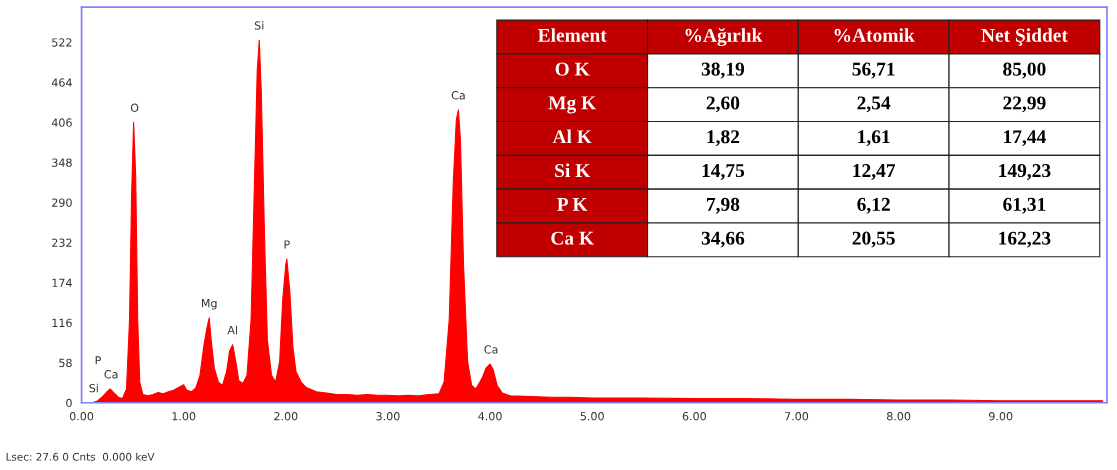  What do you see at coordinates (723, 239) in the screenshot?
I see `annotation: 34,66` at bounding box center [723, 239].